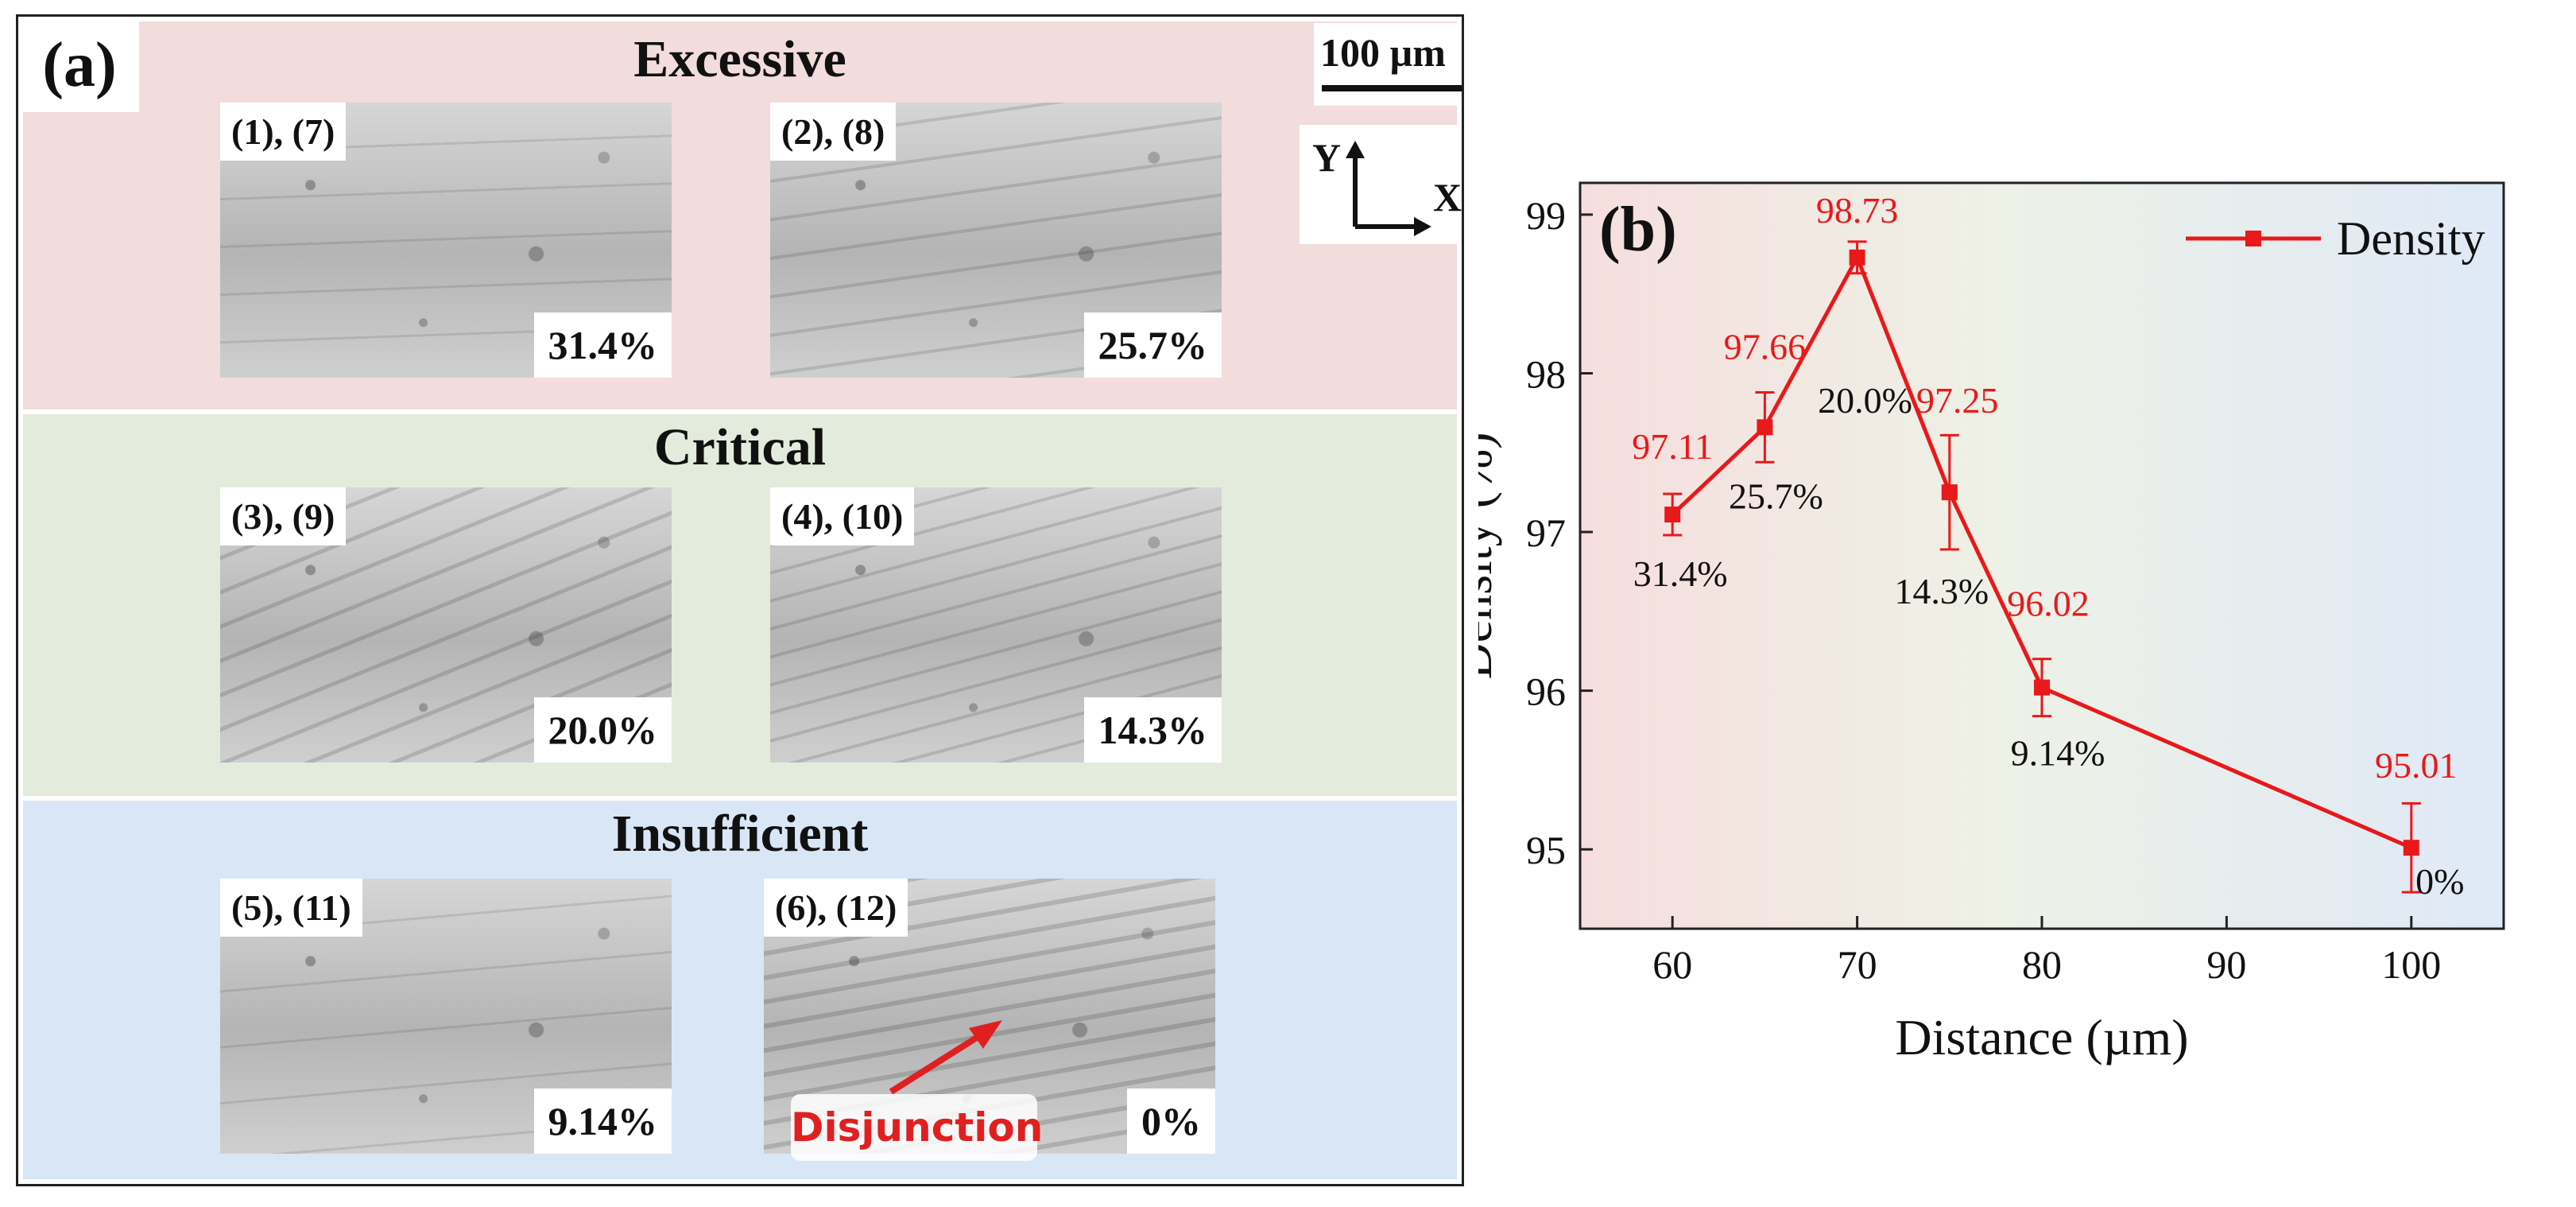  I want to click on y-tick-label: 96, so click(1546, 691).